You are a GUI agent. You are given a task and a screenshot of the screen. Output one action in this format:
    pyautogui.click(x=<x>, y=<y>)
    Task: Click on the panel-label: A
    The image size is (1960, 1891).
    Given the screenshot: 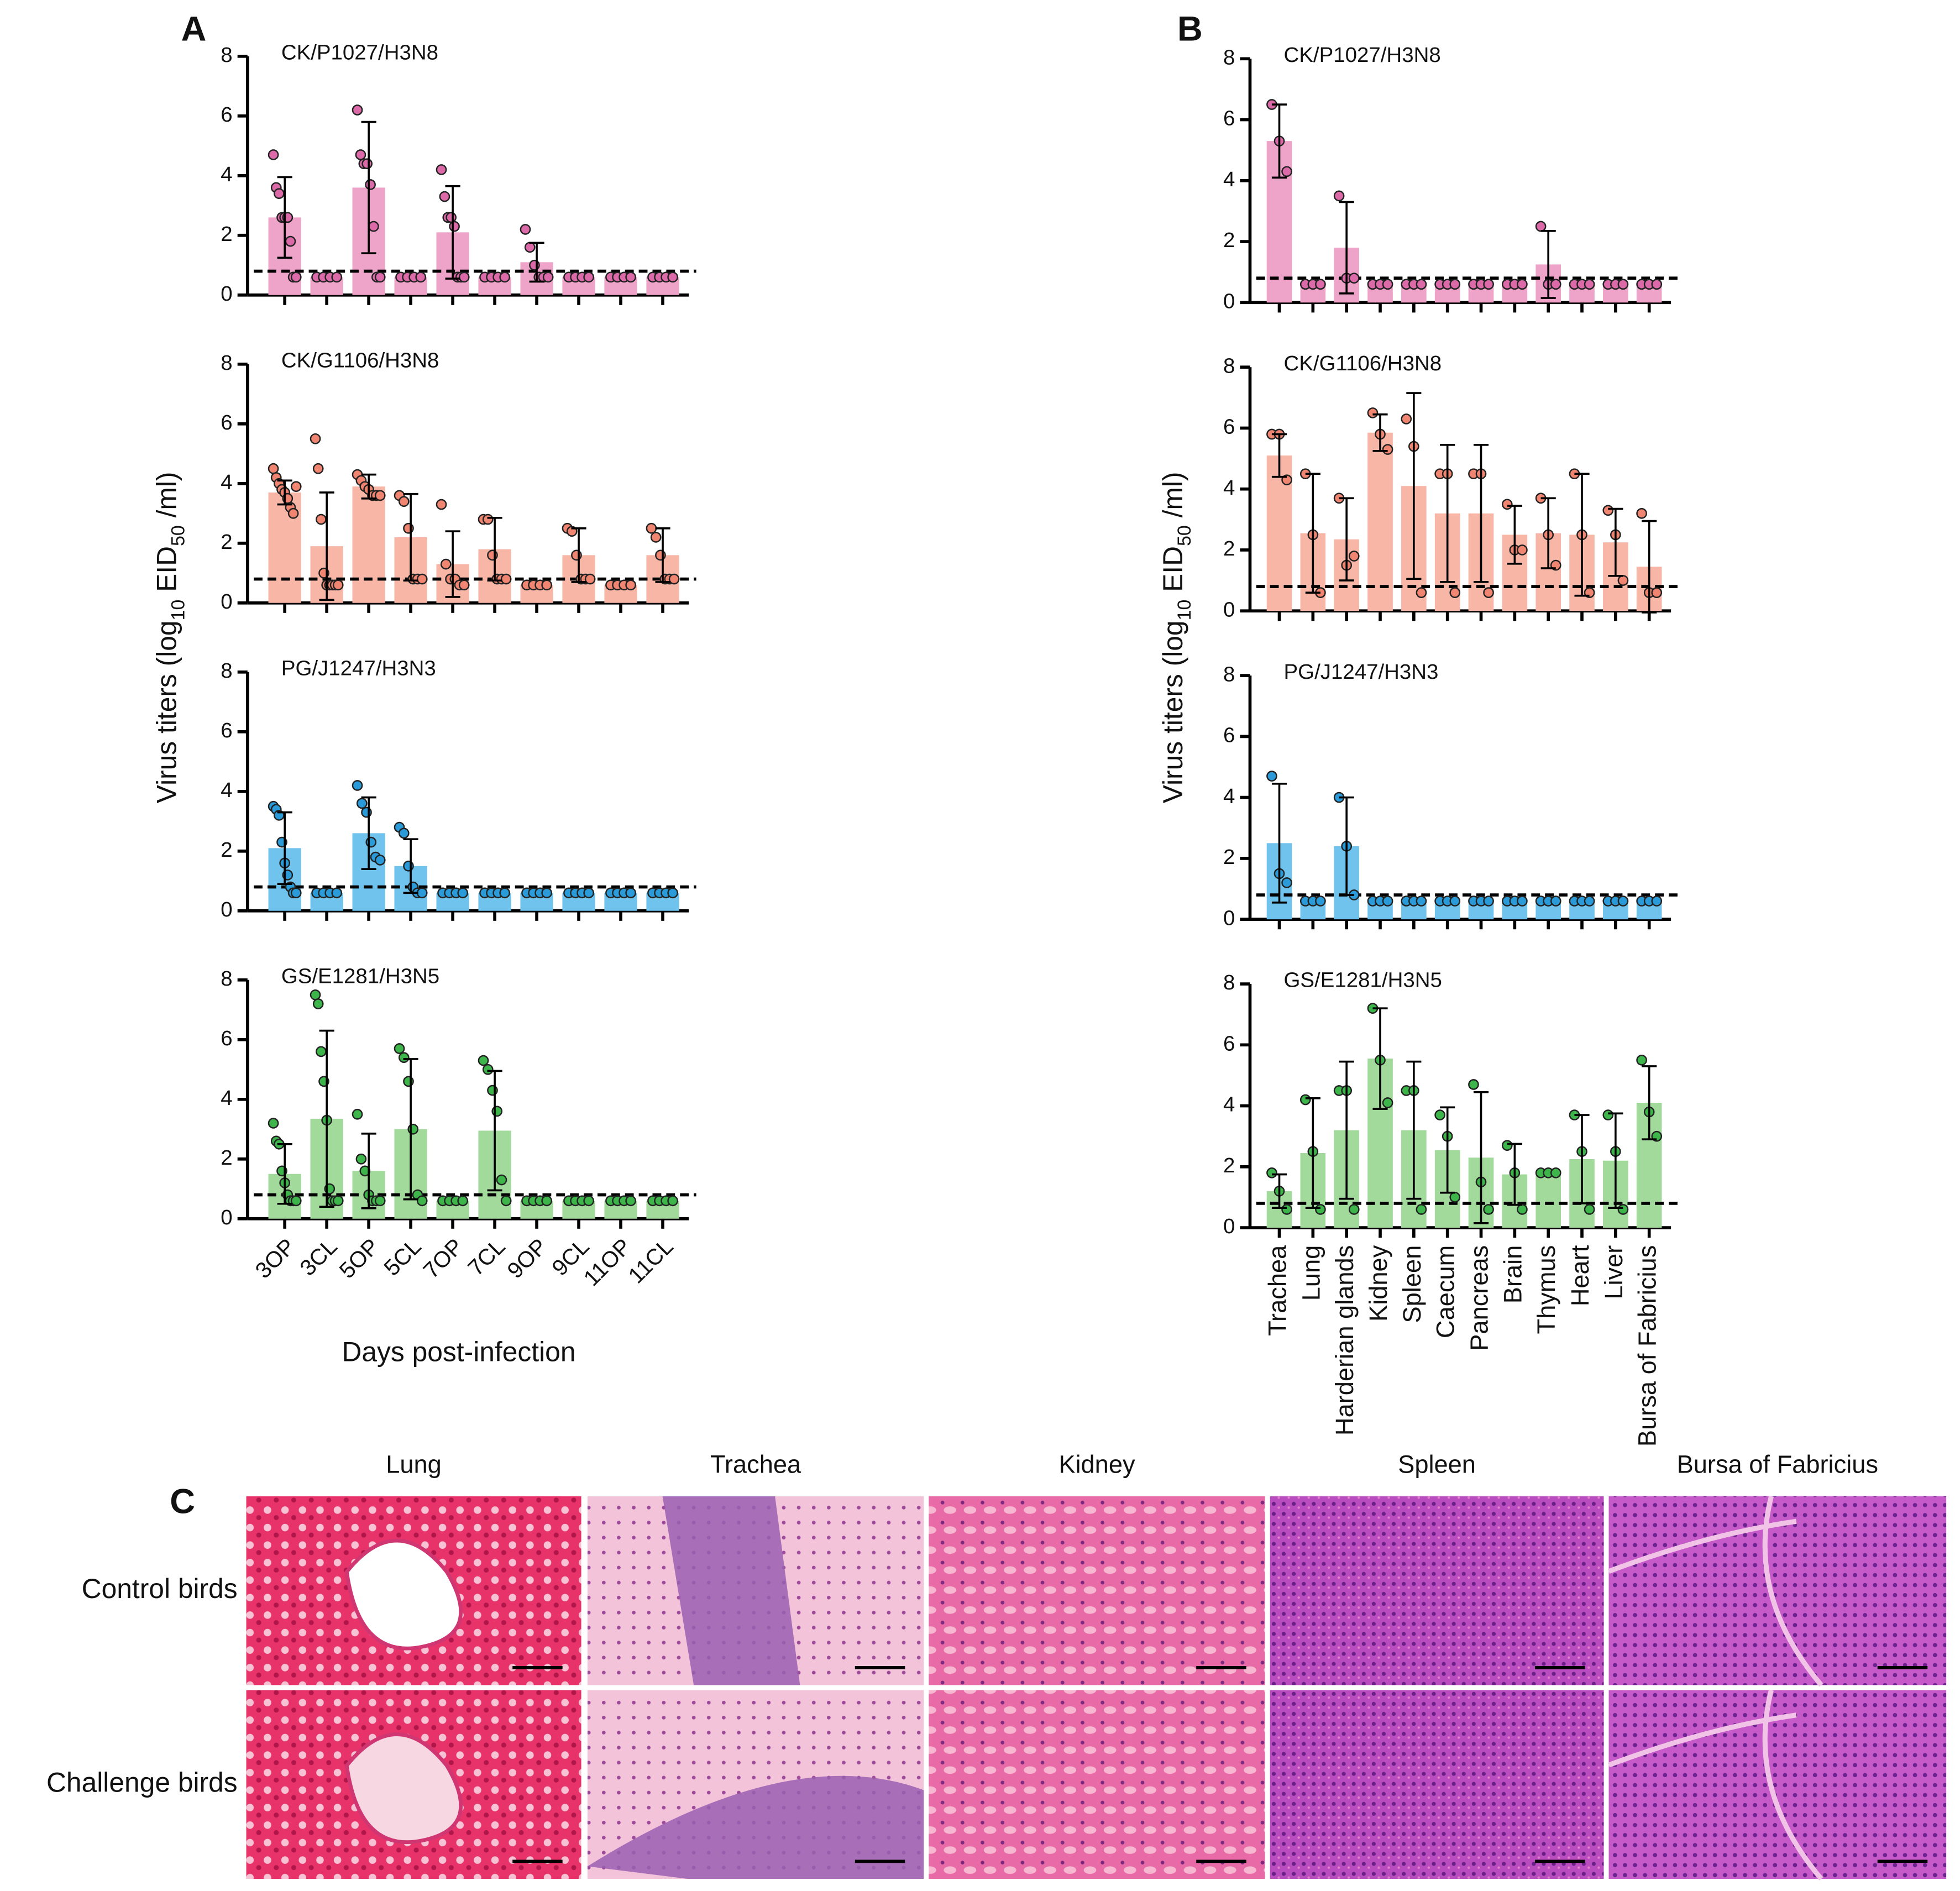 What is the action you would take?
    pyautogui.click(x=194, y=29)
    